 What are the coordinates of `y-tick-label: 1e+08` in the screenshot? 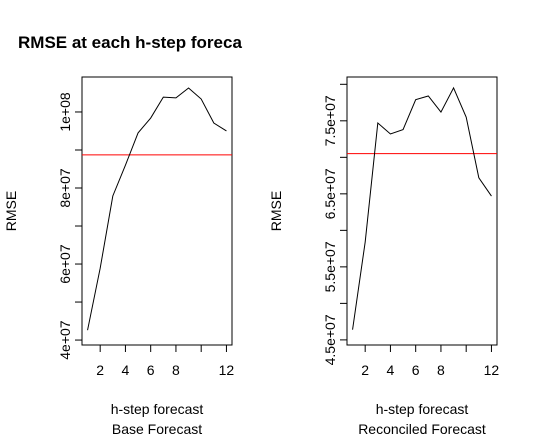 It's located at (65, 112).